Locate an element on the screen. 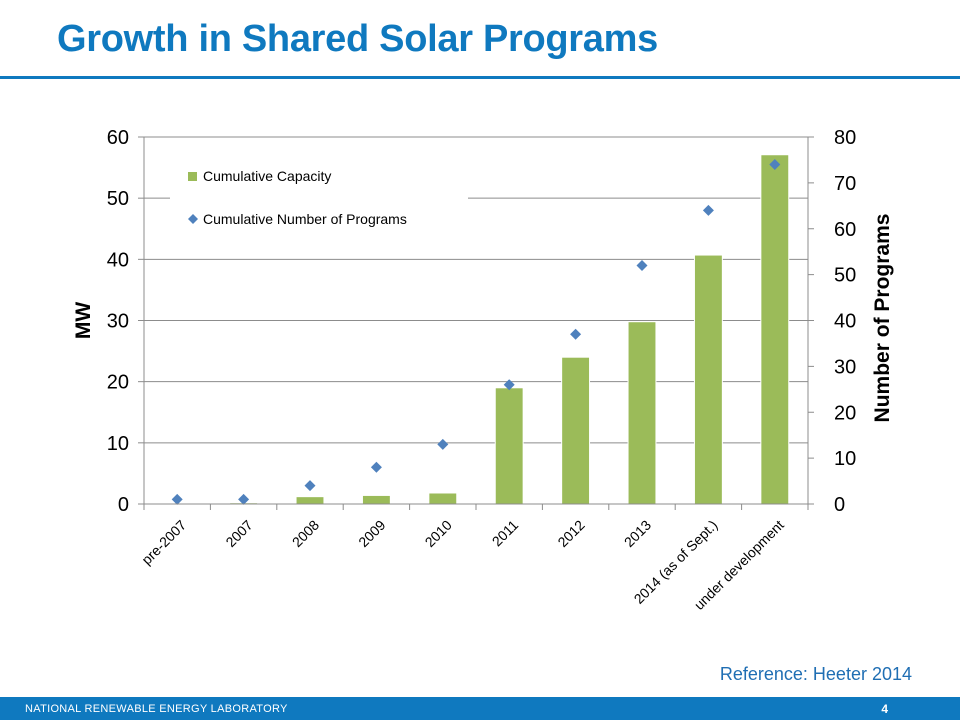 The width and height of the screenshot is (960, 720). legend-background is located at coordinates (319, 200).